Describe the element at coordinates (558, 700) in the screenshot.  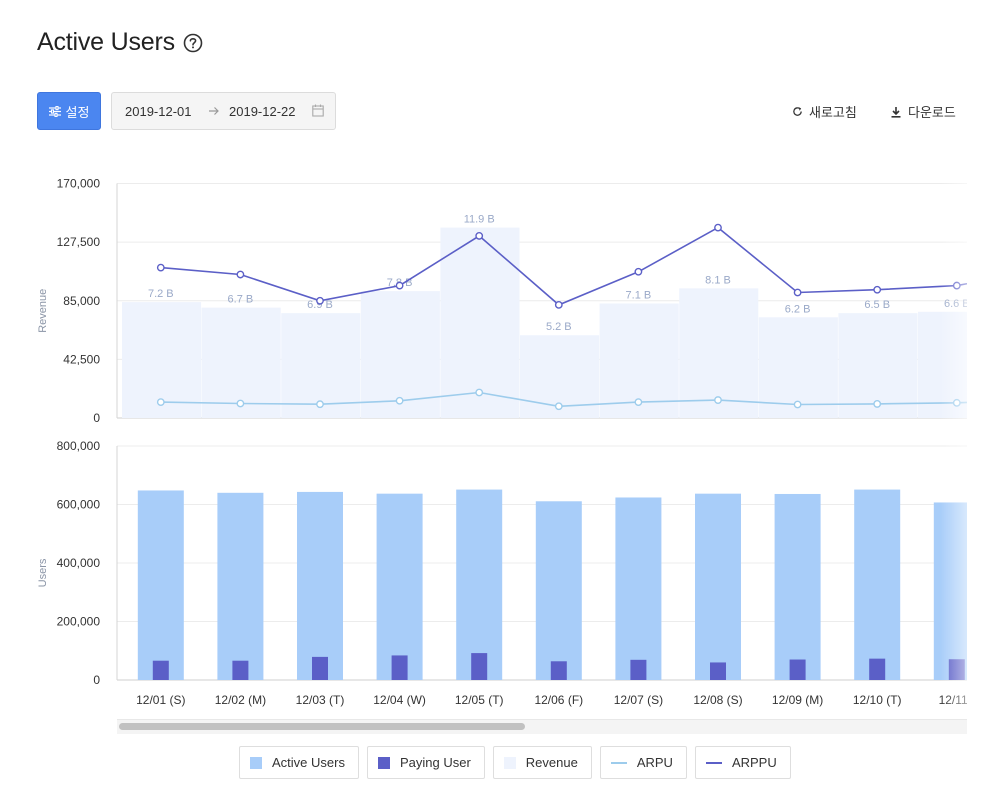
I see `x-tick-label: 12/06 (F)` at that location.